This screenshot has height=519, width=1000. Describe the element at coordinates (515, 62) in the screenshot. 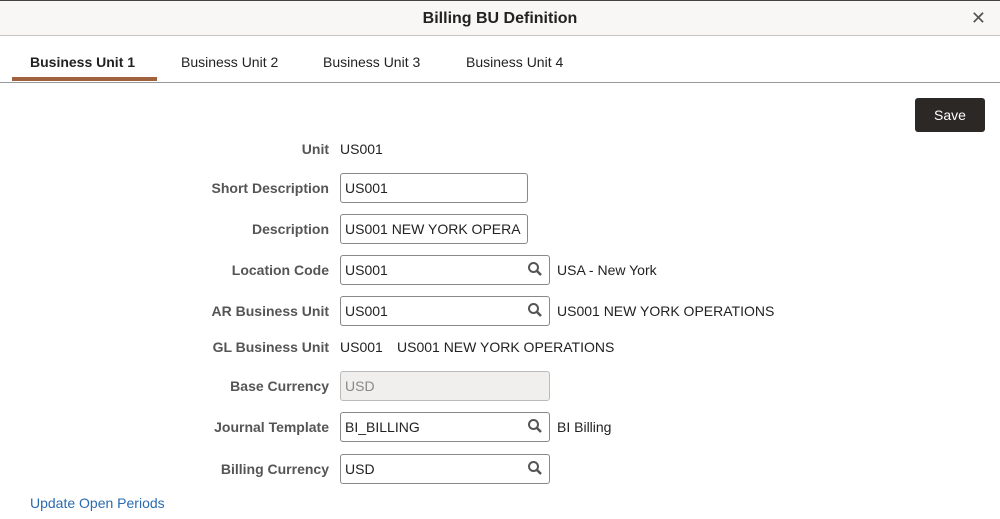

I see `tab-business-unit-4: Business Unit 4` at that location.